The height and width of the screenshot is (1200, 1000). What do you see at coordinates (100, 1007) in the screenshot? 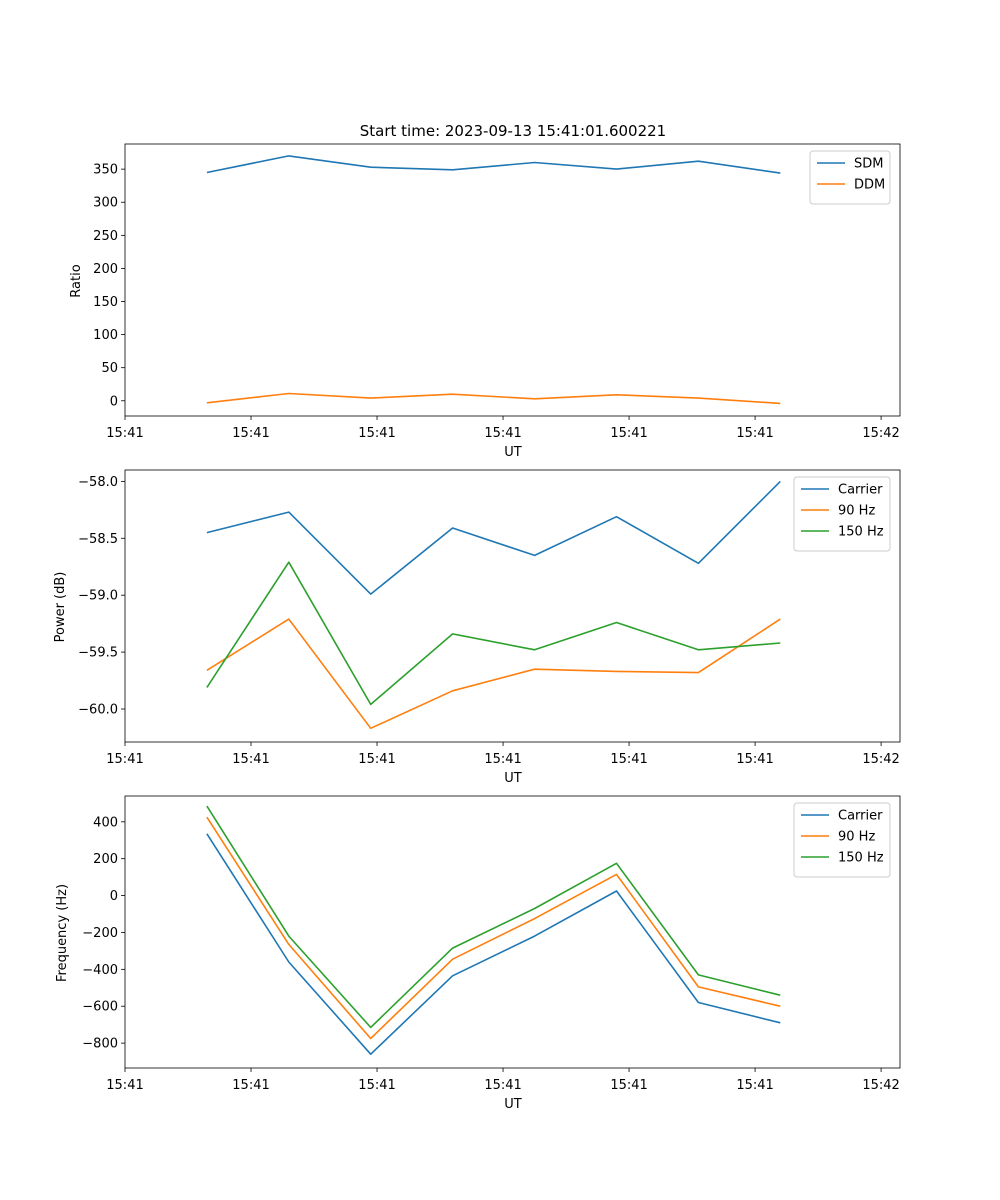
I see `y-tick-label: −600` at bounding box center [100, 1007].